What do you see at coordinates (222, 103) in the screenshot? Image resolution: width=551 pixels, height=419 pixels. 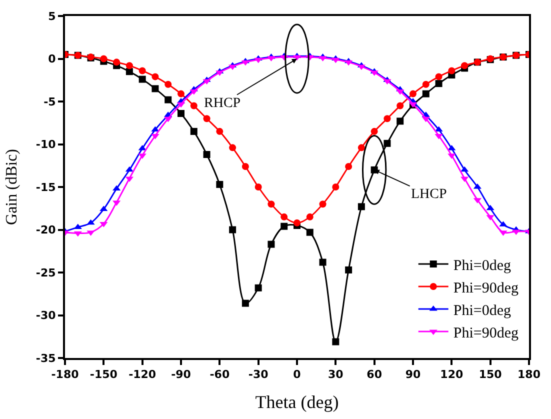 I see `annotation: RHCP` at bounding box center [222, 103].